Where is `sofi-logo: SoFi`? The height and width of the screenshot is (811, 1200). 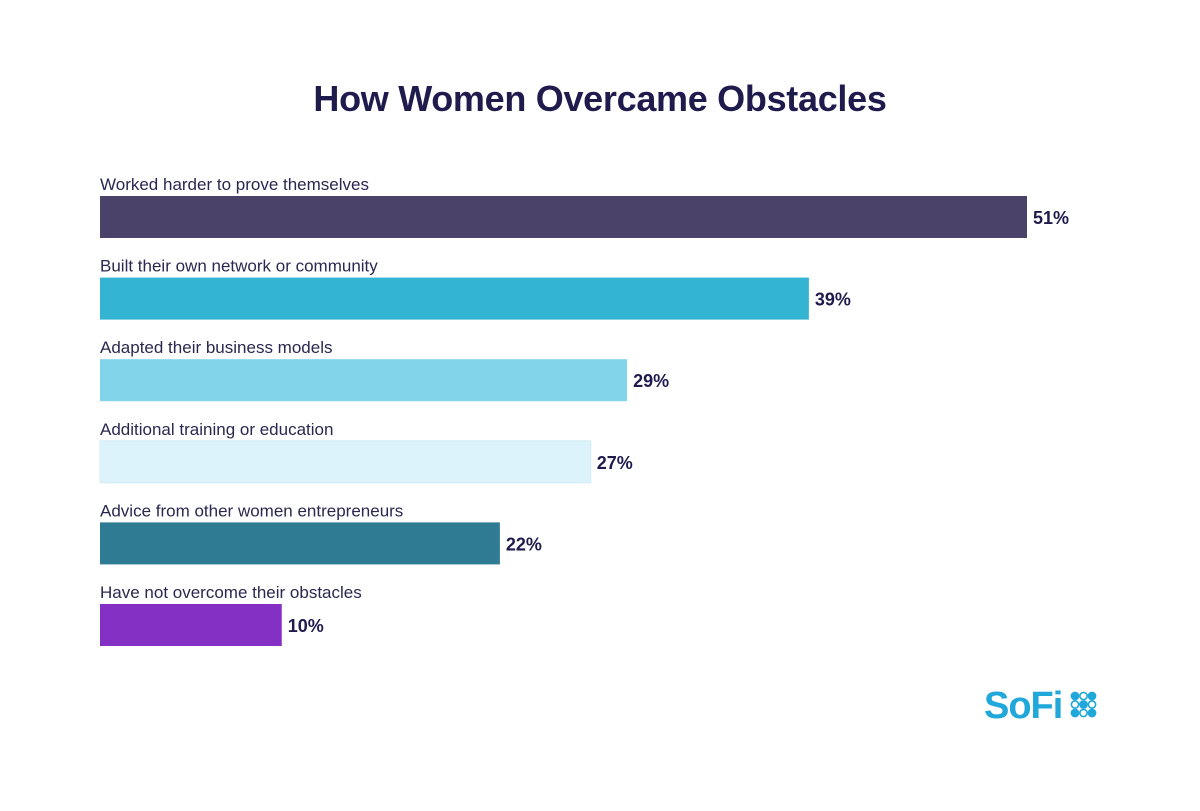 sofi-logo: SoFi is located at coordinates (1043, 706).